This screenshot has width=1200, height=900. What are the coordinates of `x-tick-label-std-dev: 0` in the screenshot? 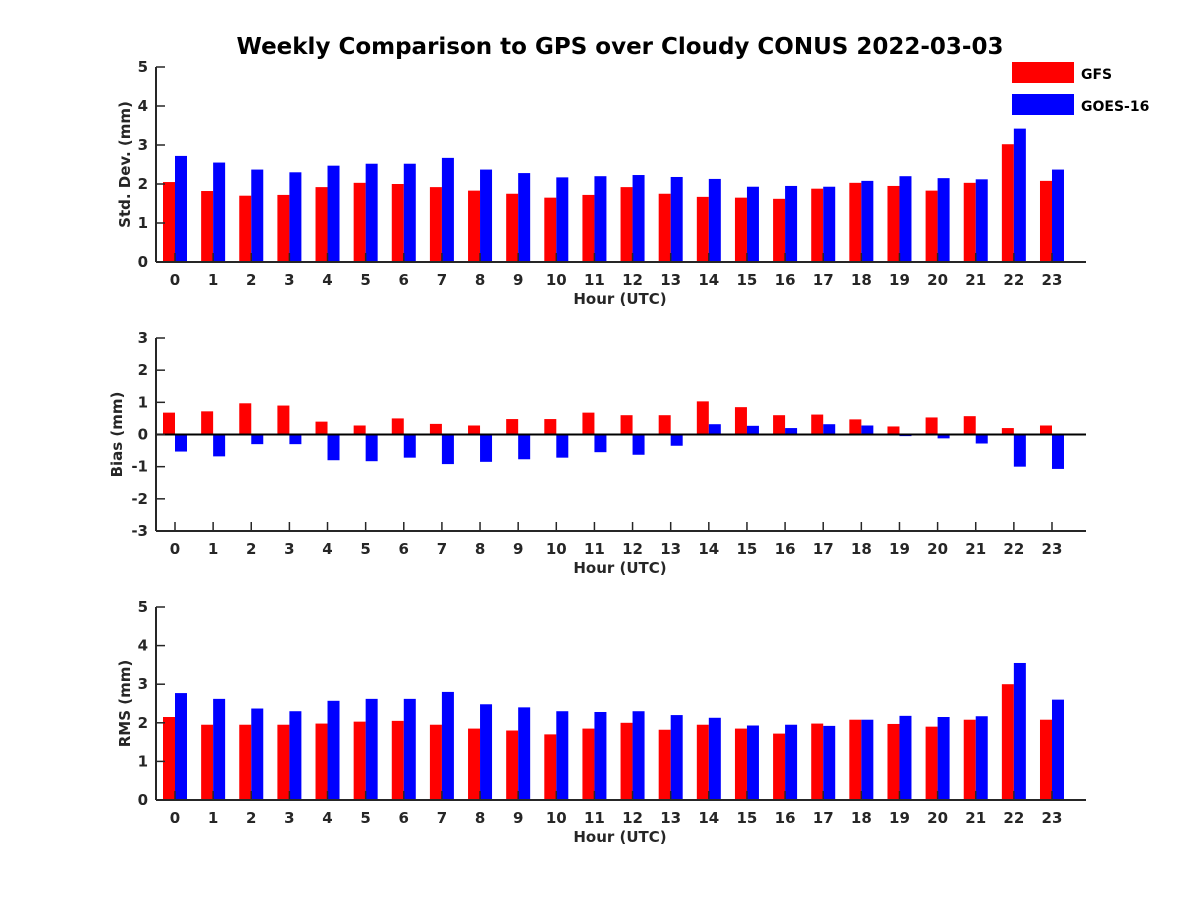 It's located at (175, 280).